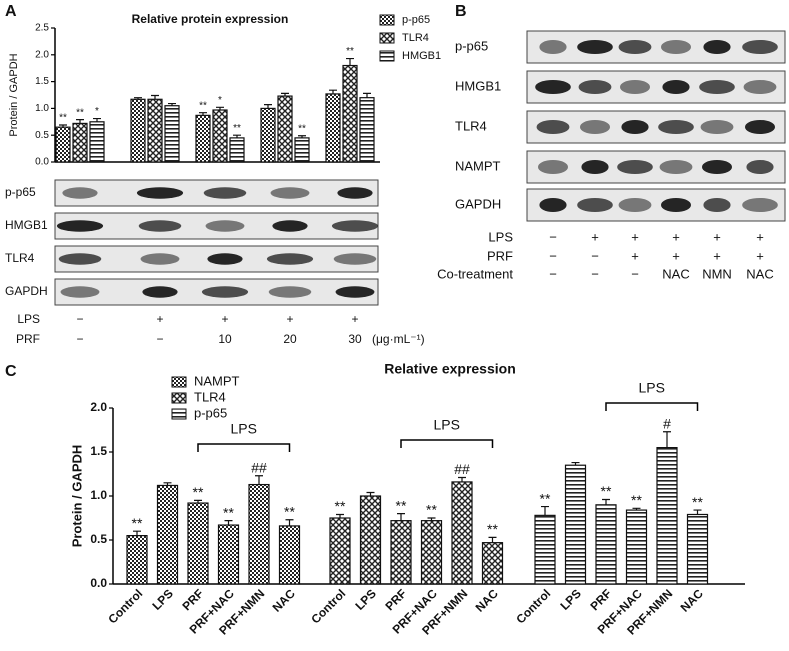 The image size is (789, 651). I want to click on y-tick-label: 0.0, so click(42, 162).